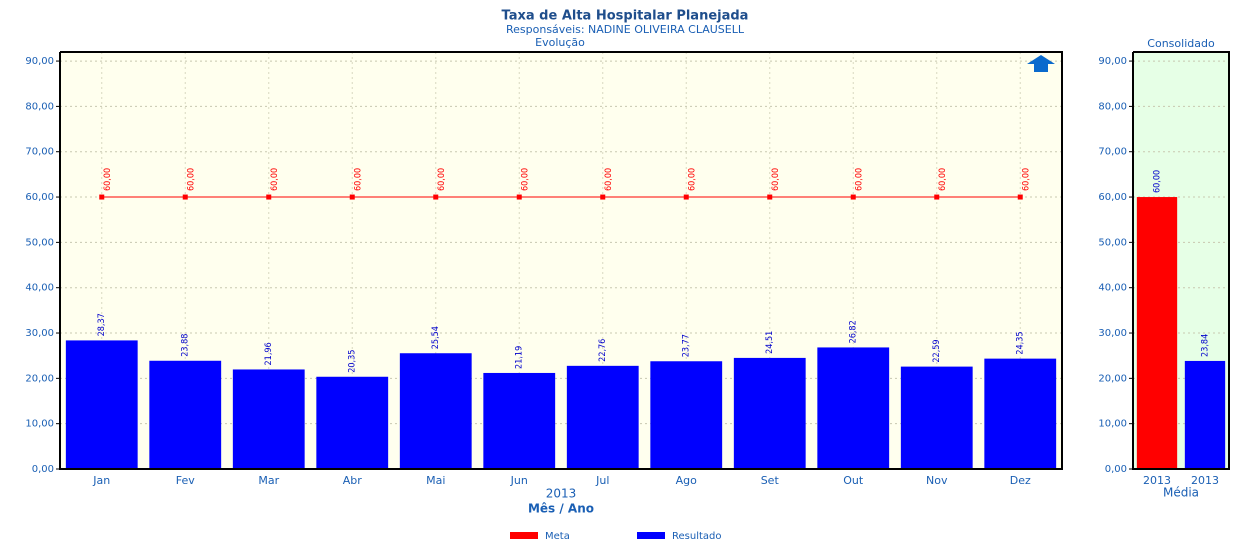 Image resolution: width=1235 pixels, height=540 pixels. I want to click on x-tick-label: Abr, so click(353, 480).